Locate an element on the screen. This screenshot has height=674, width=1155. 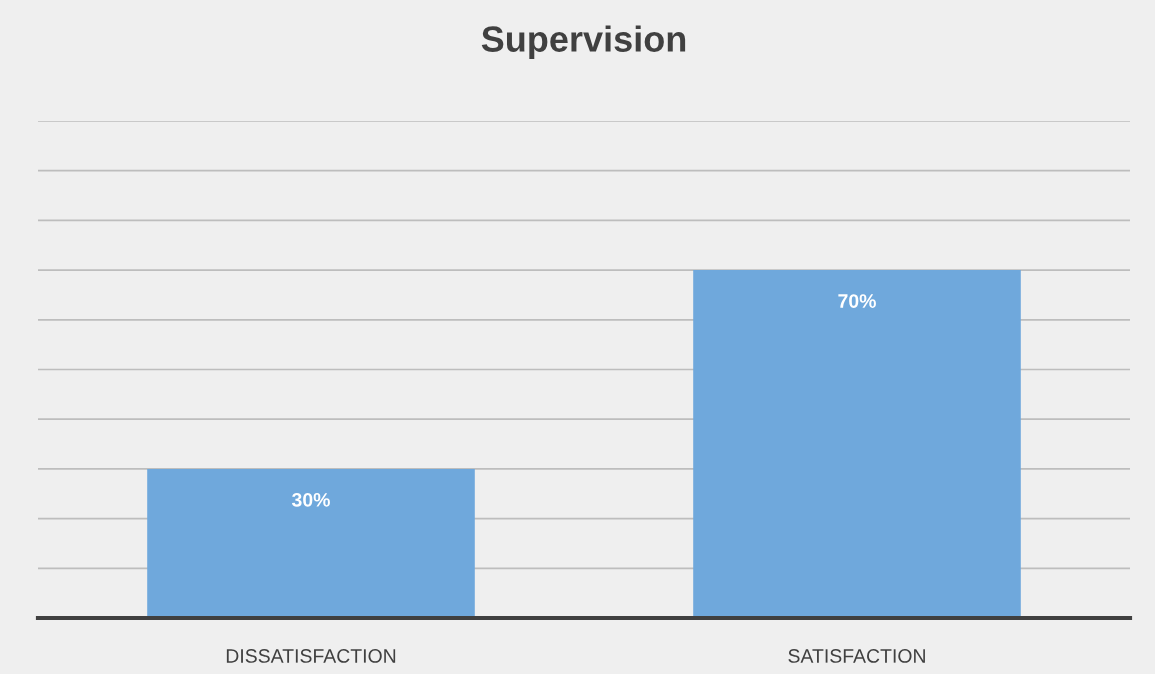
x-tick-label: DISSATISFACTION is located at coordinates (311, 656).